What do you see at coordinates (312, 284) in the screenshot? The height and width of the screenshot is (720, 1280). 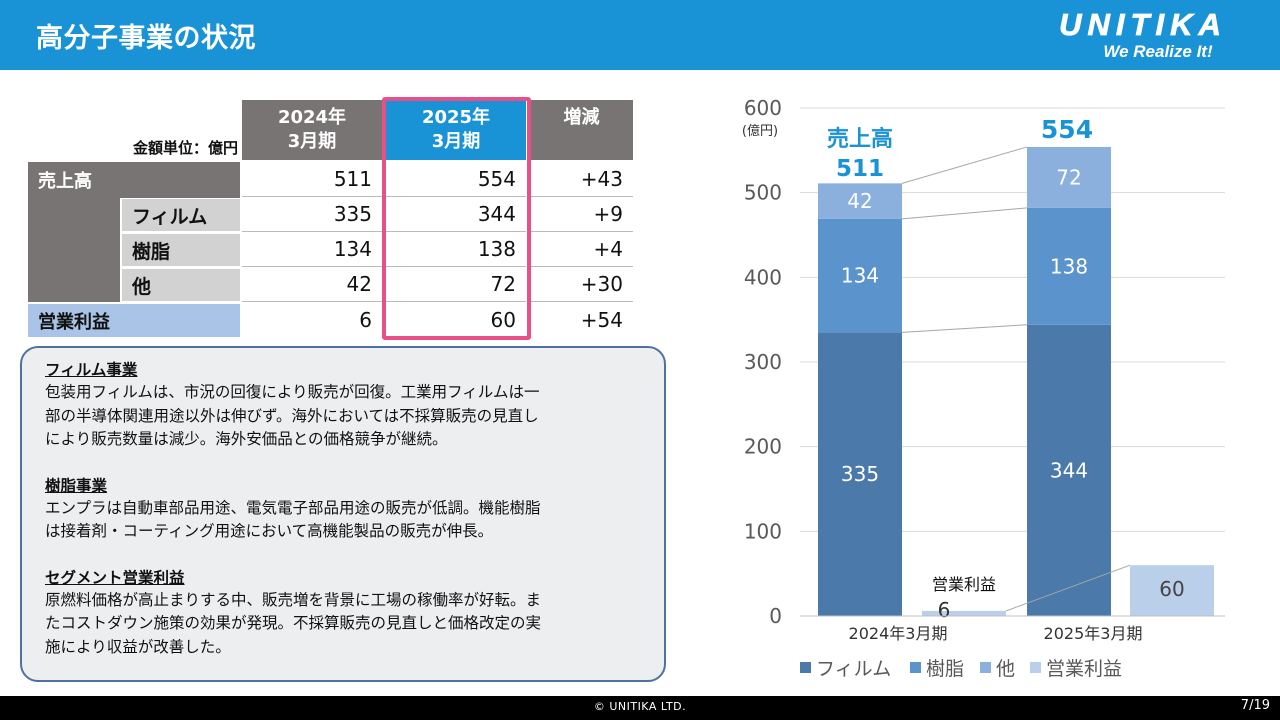 I see `cell-other-2024: 42` at bounding box center [312, 284].